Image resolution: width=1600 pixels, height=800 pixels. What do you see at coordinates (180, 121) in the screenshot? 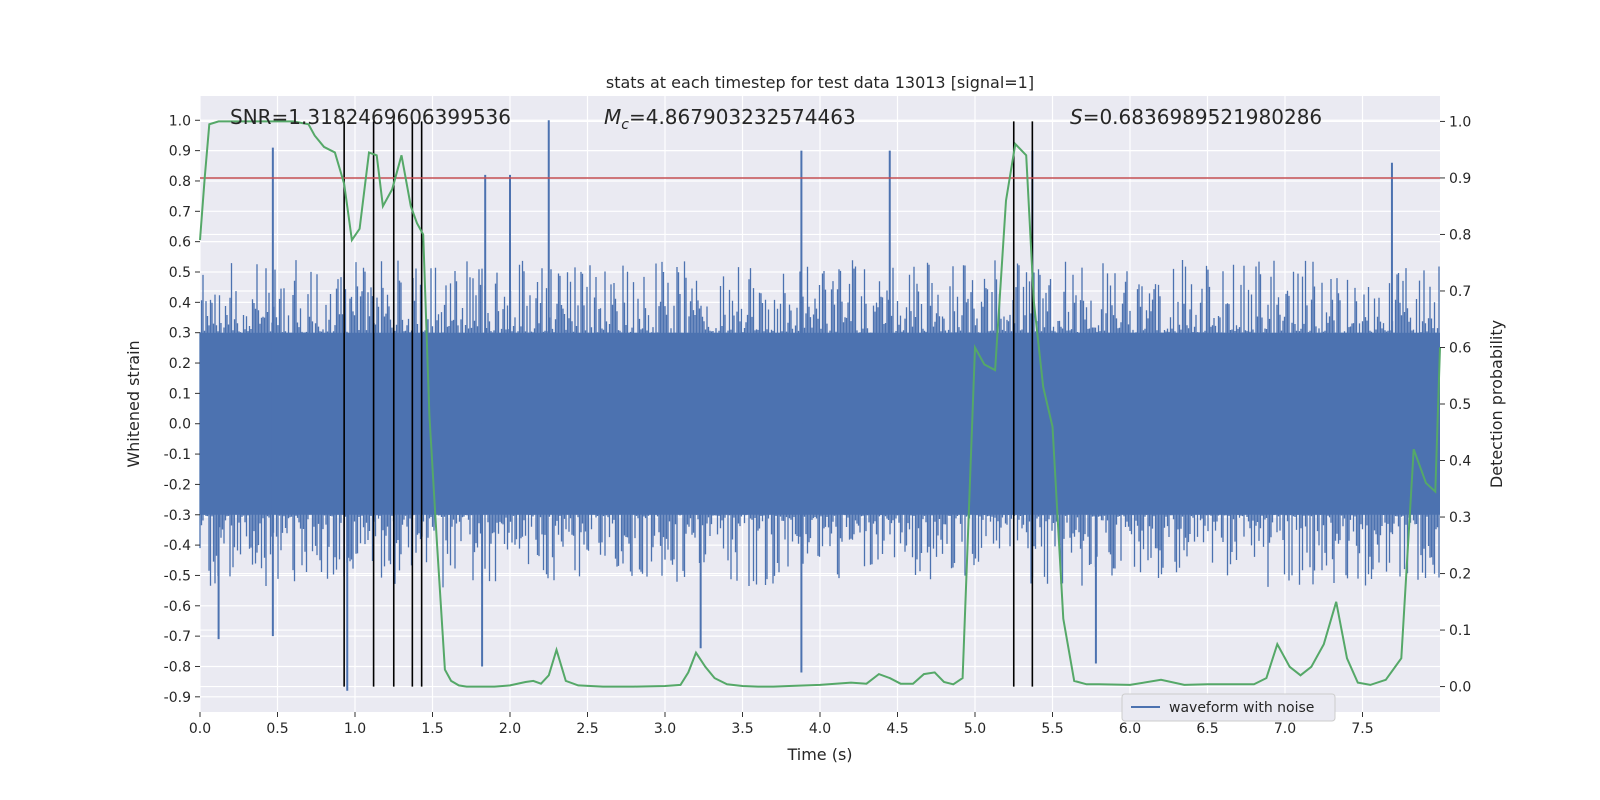
I see `left-tick-label: 1.0` at bounding box center [180, 121].